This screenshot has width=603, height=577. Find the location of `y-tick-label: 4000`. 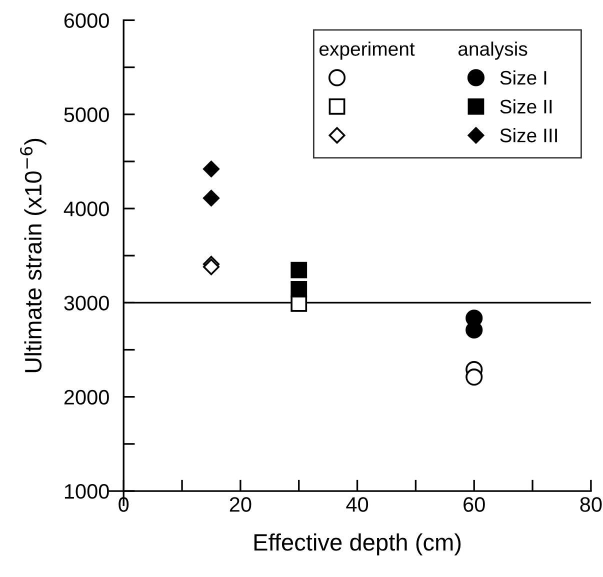

y-tick-label: 4000 is located at coordinates (86, 209).